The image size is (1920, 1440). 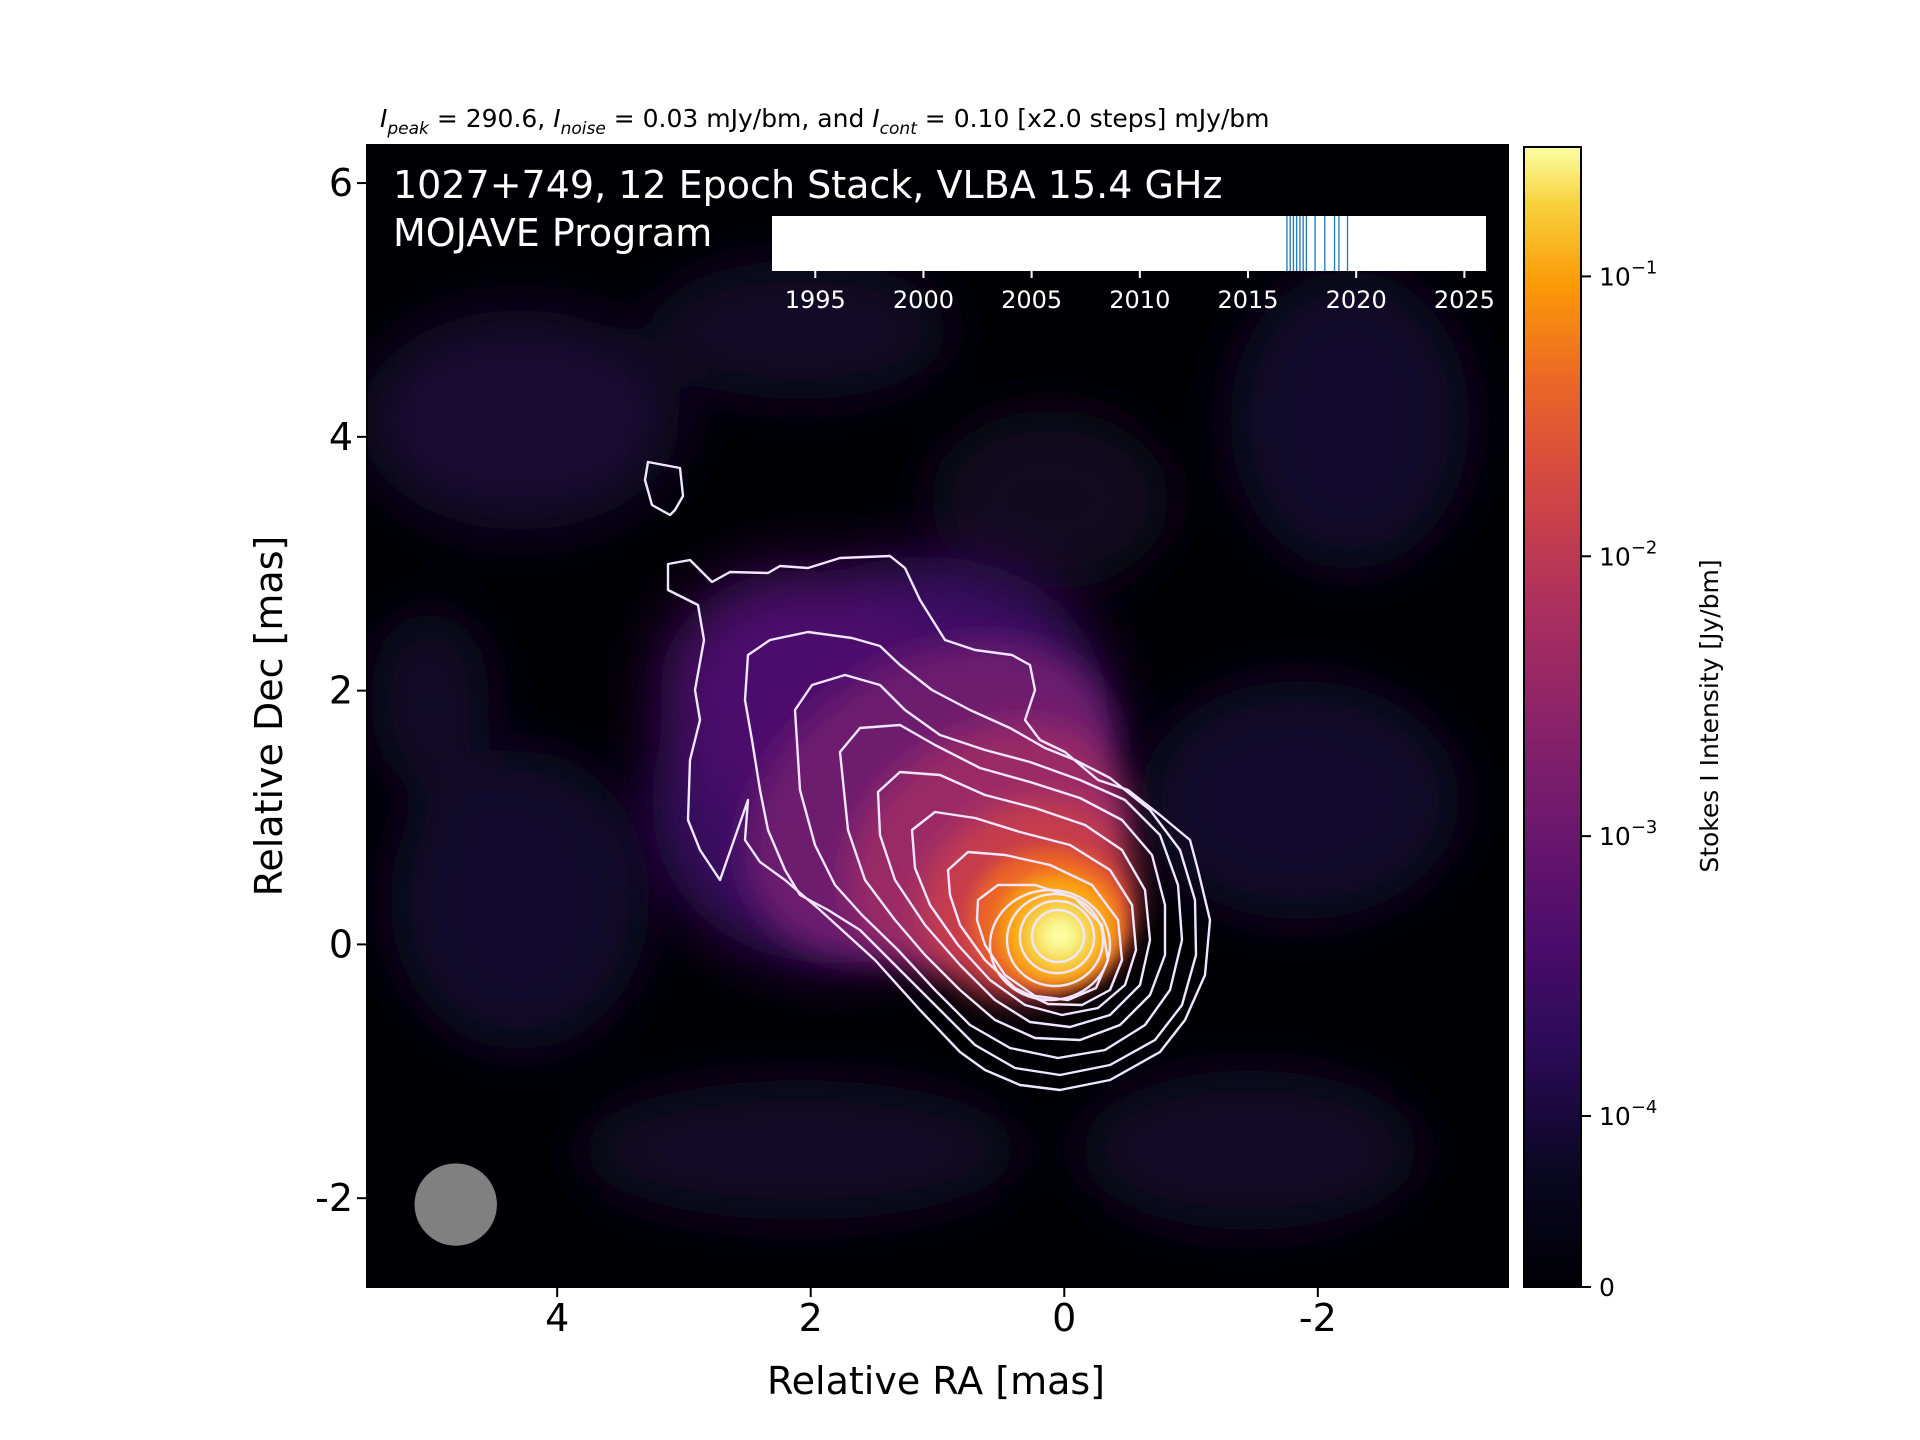 I want to click on y-tick-label: -2, so click(x=334, y=1198).